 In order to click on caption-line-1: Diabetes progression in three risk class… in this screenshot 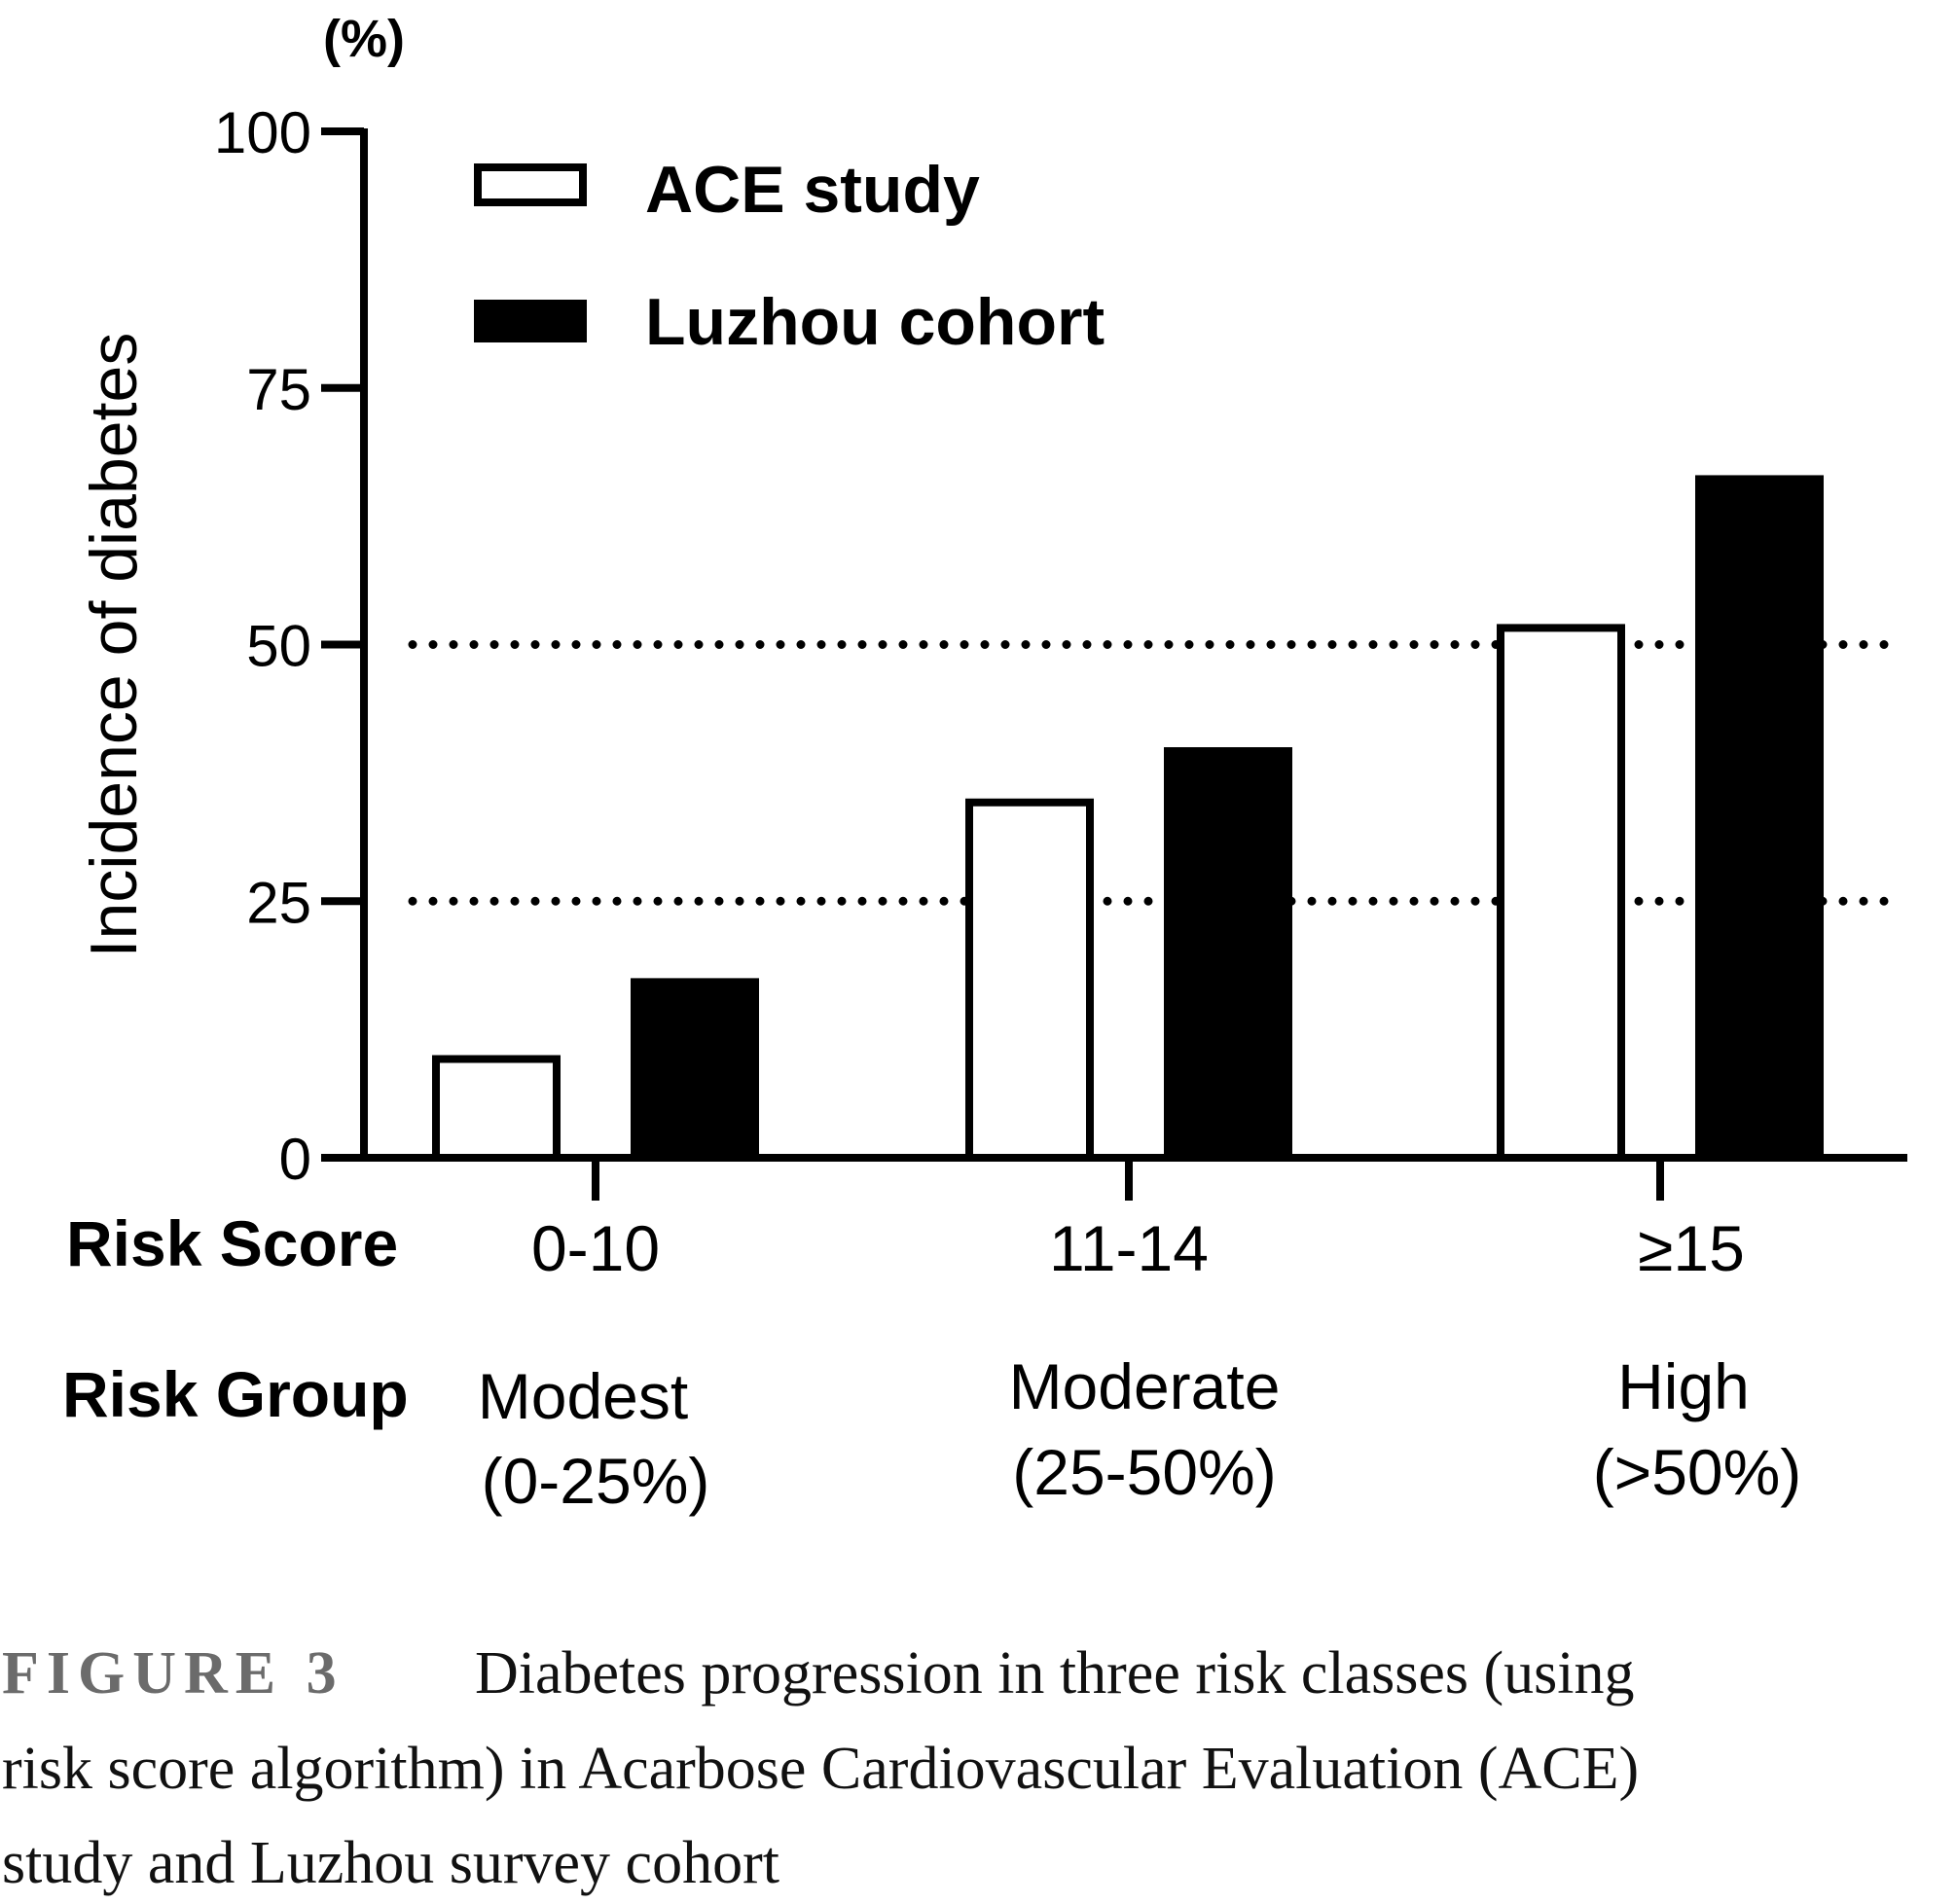, I will do `click(1055, 1673)`.